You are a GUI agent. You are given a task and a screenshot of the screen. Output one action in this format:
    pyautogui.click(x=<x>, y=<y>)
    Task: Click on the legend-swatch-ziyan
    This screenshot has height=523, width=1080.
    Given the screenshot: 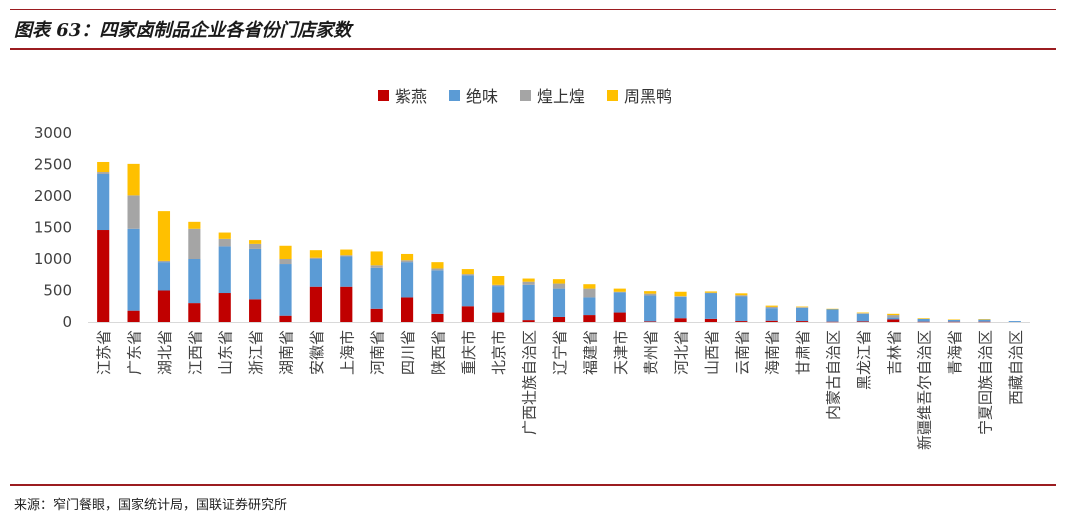 What is the action you would take?
    pyautogui.click(x=383, y=95)
    